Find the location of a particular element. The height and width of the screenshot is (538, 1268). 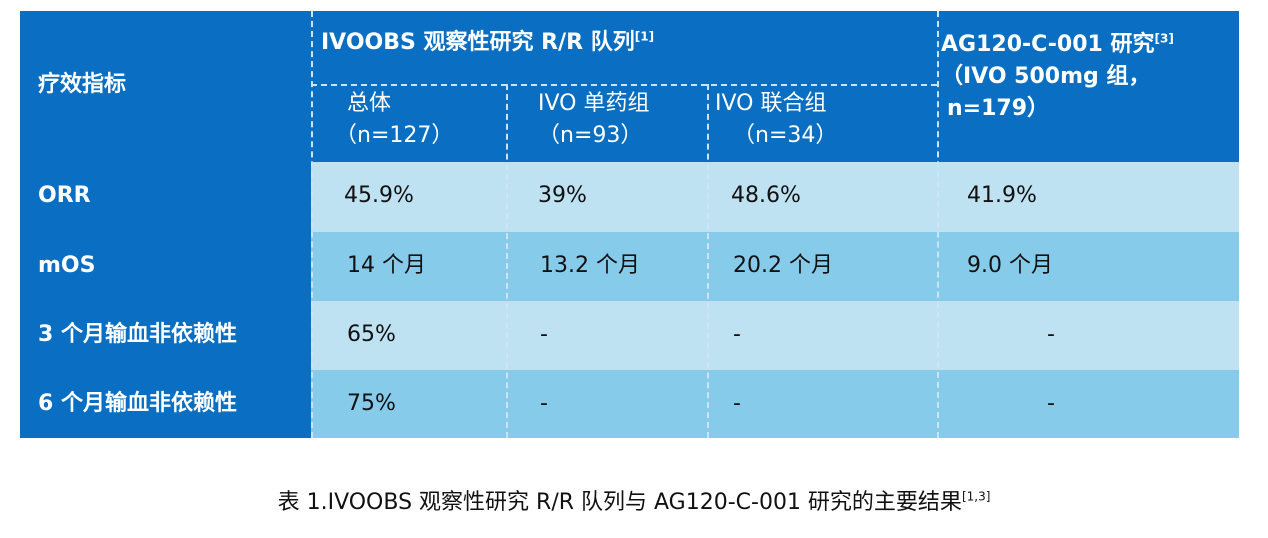

header-overall-cell: 总体 （n=127） is located at coordinates (408, 123).